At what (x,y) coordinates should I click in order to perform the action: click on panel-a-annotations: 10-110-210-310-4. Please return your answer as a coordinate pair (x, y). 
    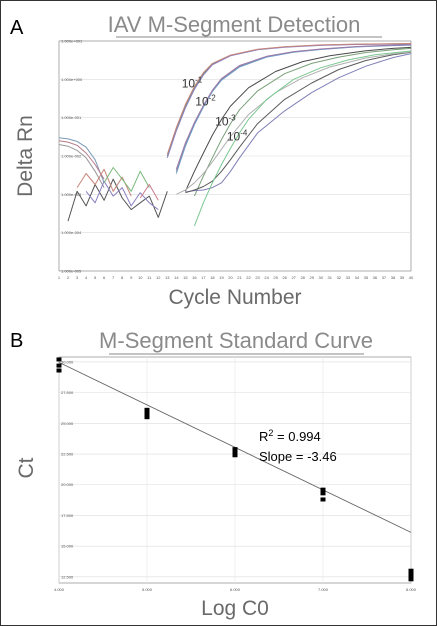
    Looking at the image, I should click on (215, 109).